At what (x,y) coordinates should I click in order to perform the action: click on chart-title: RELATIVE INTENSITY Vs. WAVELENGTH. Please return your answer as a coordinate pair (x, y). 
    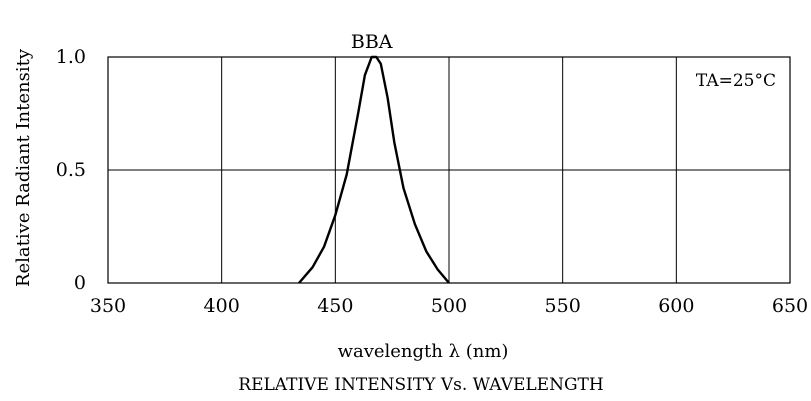
    Looking at the image, I should click on (420, 385).